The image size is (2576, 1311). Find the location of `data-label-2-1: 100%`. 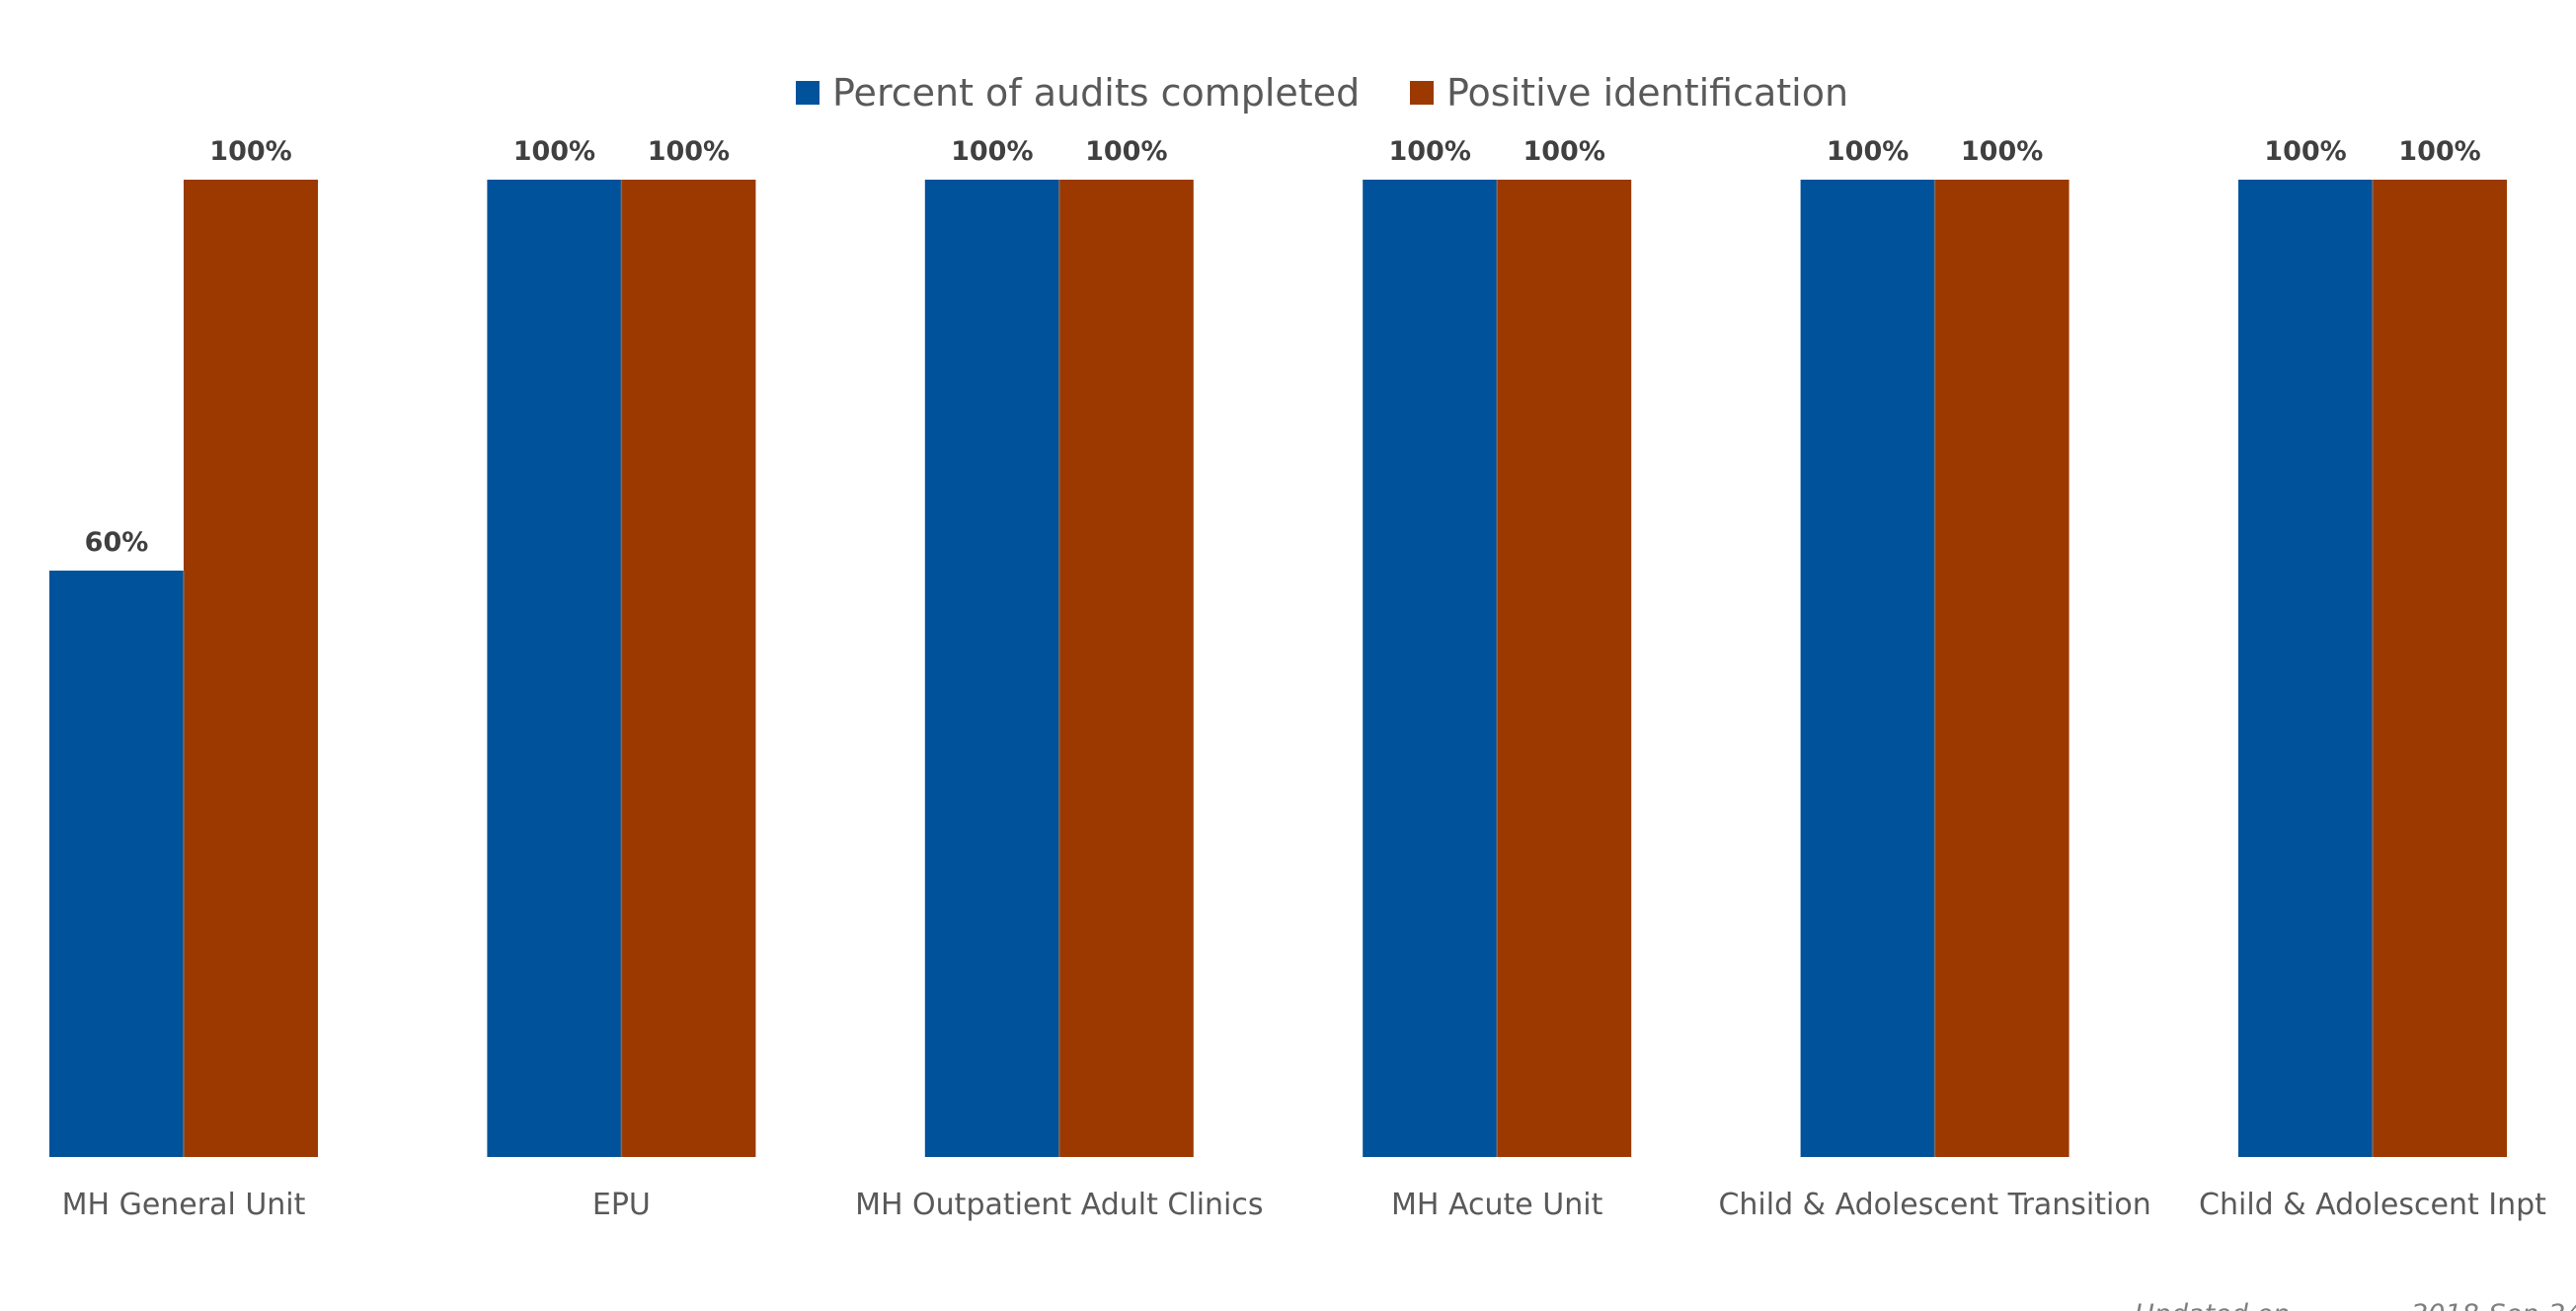

data-label-2-1: 100% is located at coordinates (250, 151).